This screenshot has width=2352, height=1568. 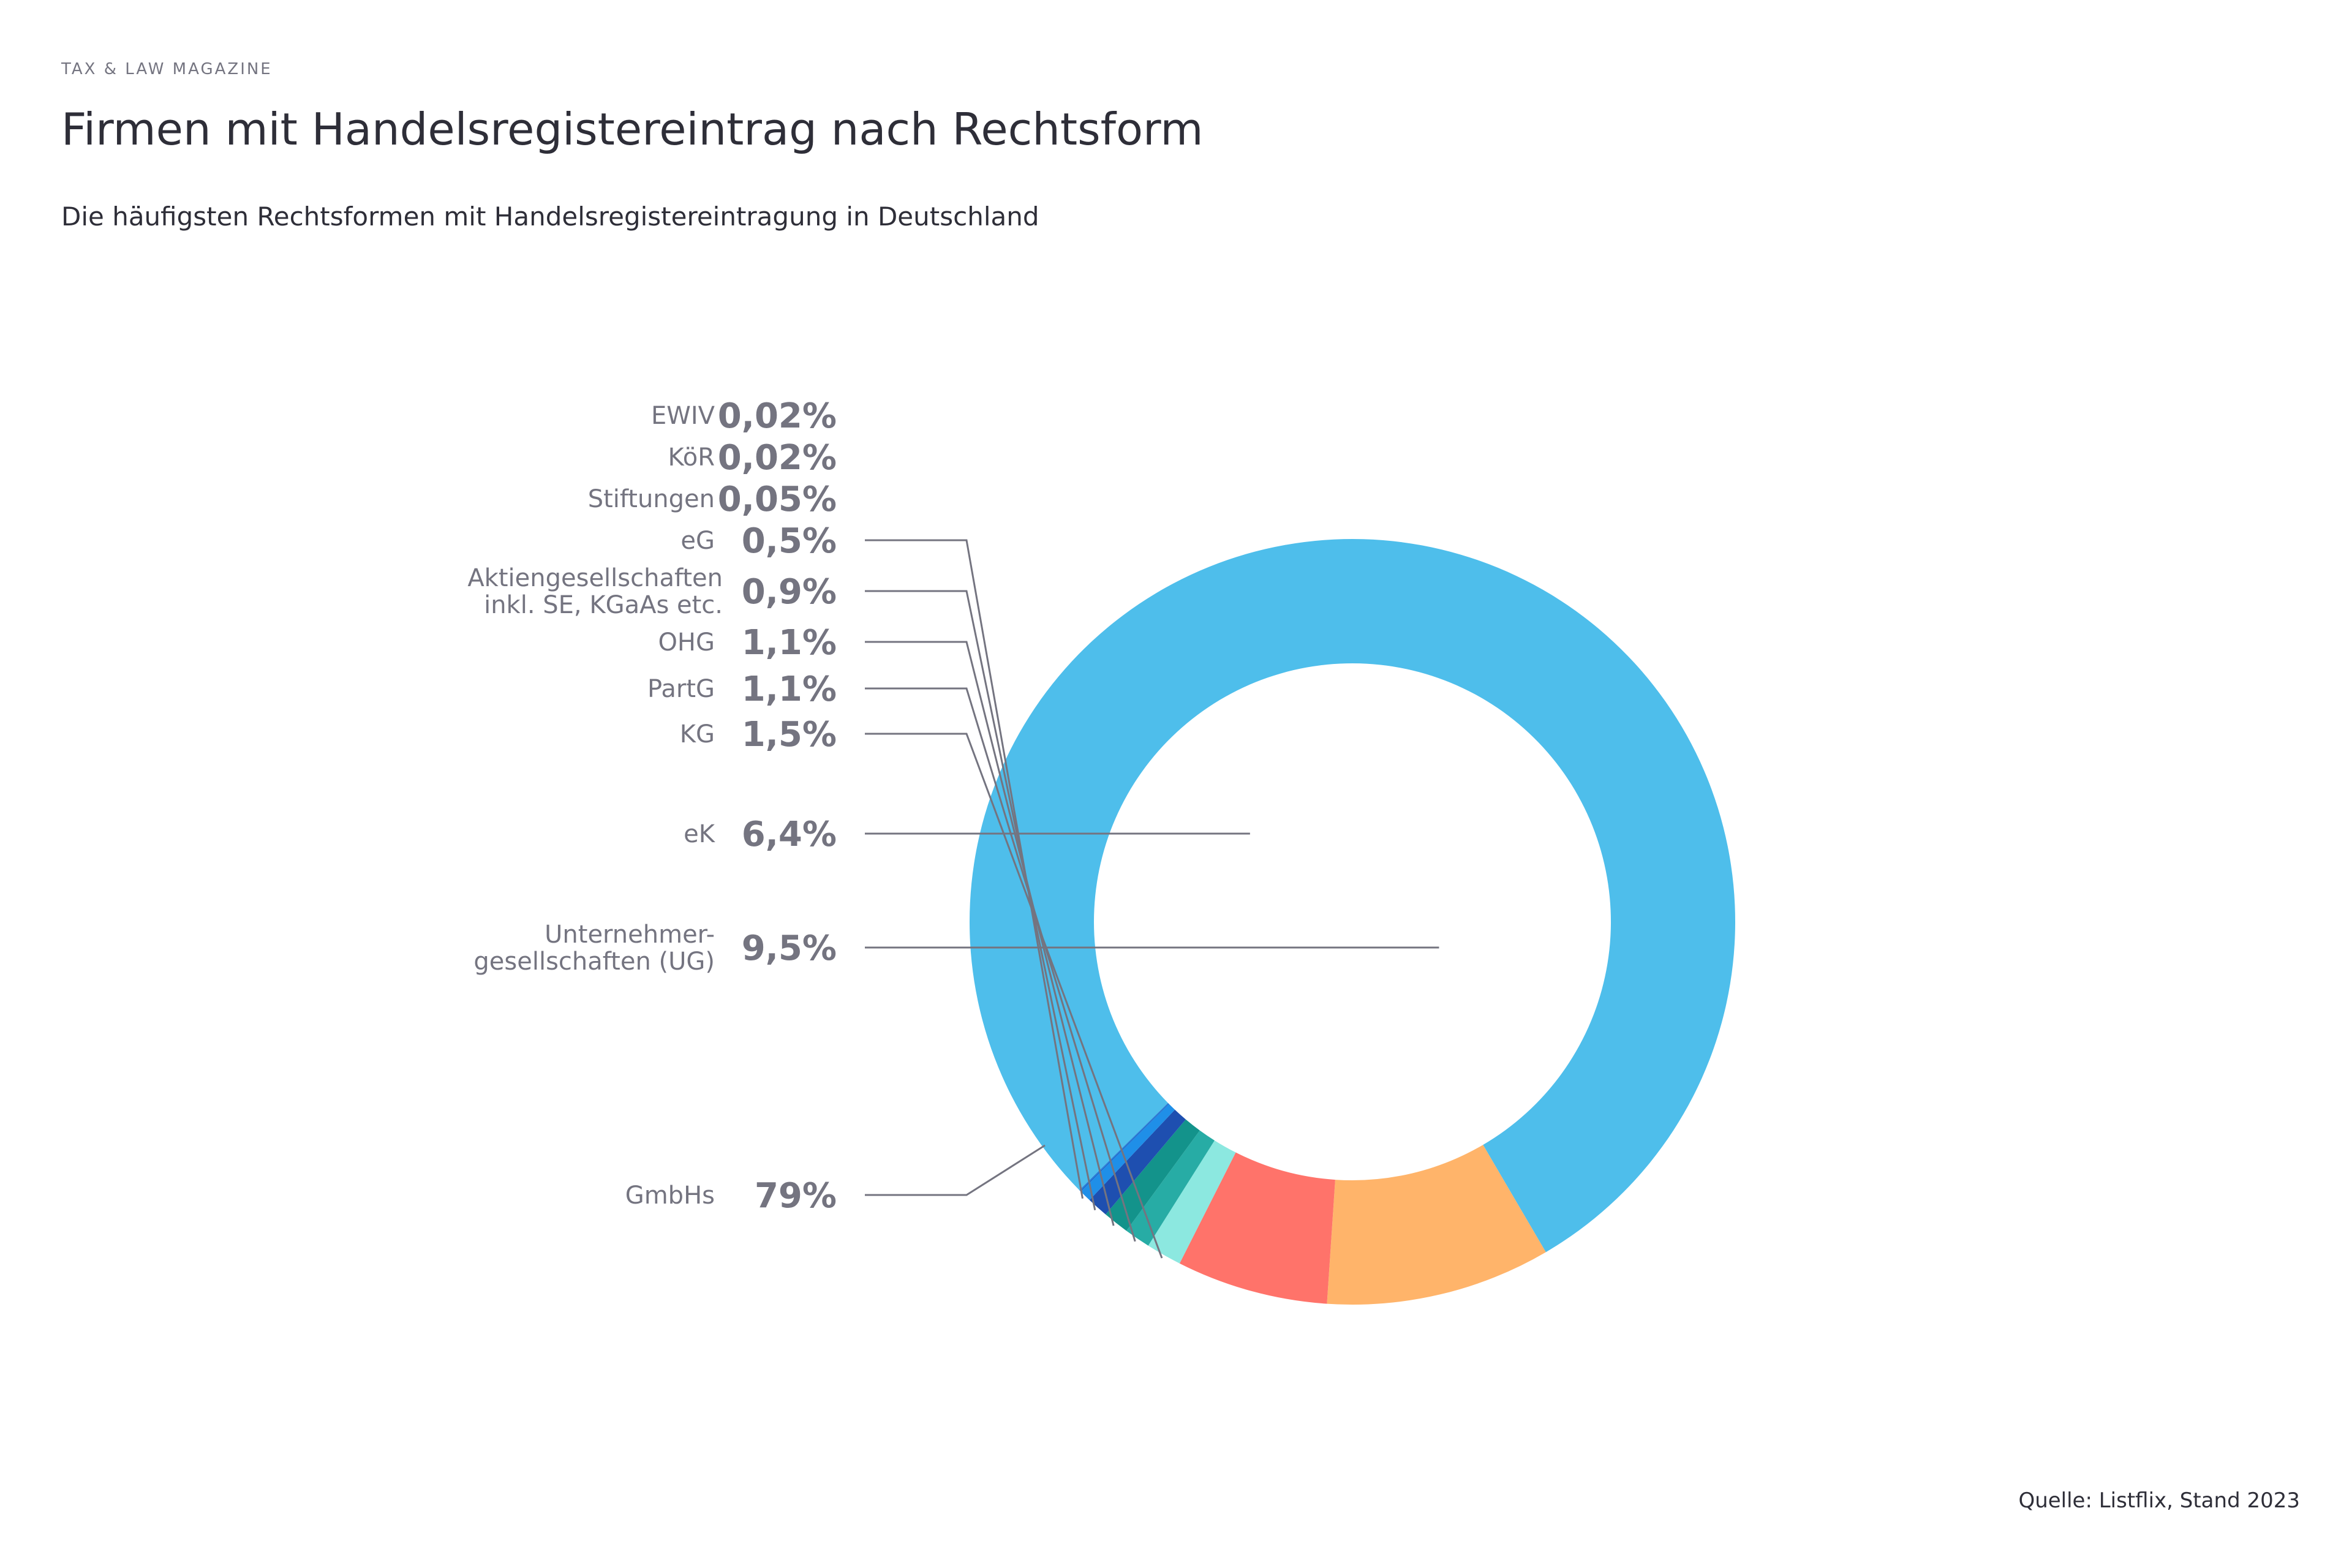 I want to click on label-koer: KöR, so click(x=691, y=458).